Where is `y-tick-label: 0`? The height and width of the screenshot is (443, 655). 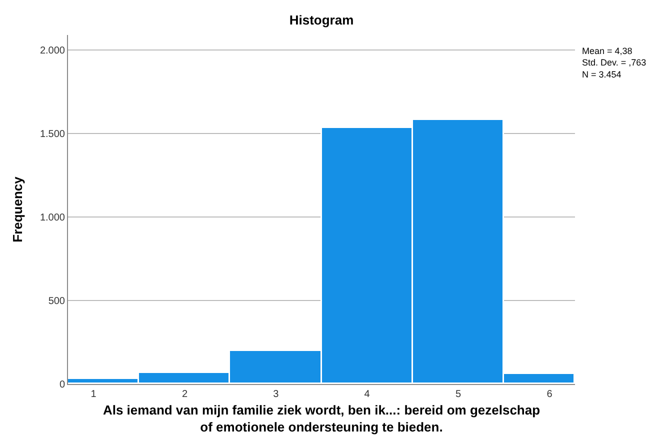
y-tick-label: 0 is located at coordinates (62, 385).